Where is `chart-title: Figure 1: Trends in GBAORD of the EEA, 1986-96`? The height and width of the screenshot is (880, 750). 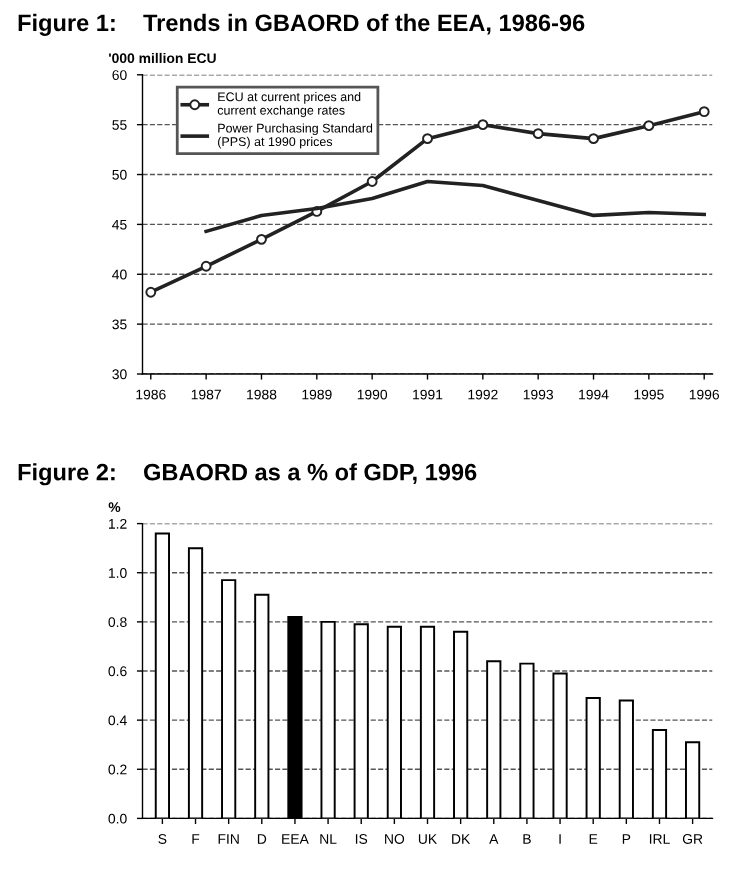 chart-title: Figure 1: Trends in GBAORD of the EEA, 1986-96 is located at coordinates (301, 24).